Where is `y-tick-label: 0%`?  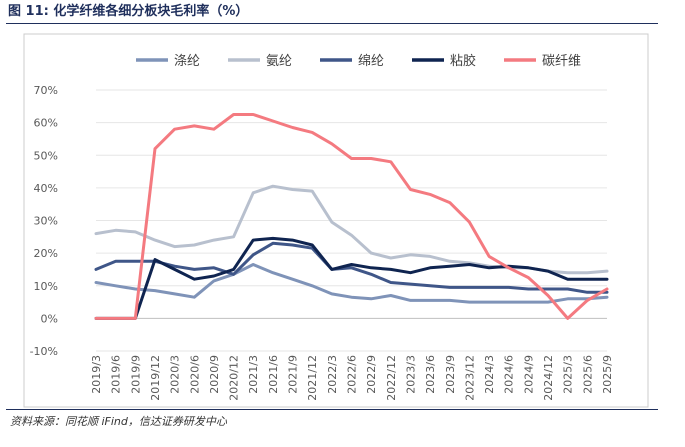
y-tick-label: 0% is located at coordinates (49, 318).